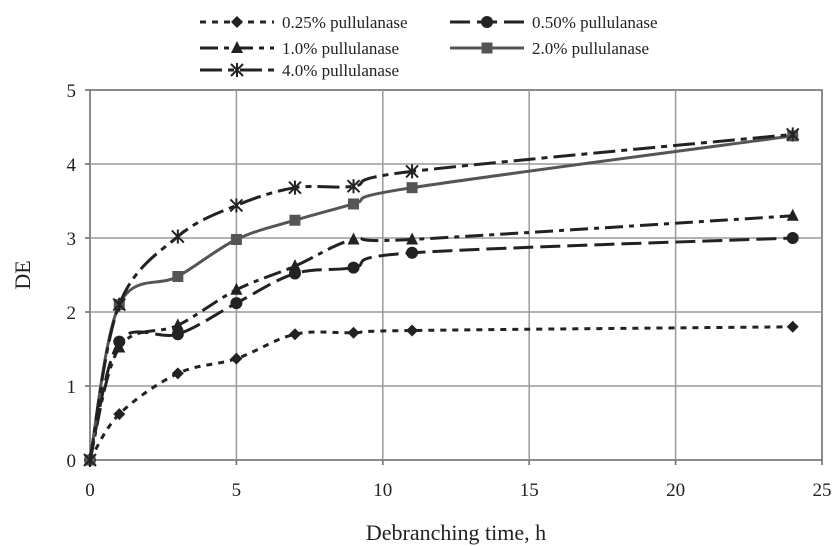 Image resolution: width=832 pixels, height=546 pixels. I want to click on x-tick-label: 10, so click(382, 490).